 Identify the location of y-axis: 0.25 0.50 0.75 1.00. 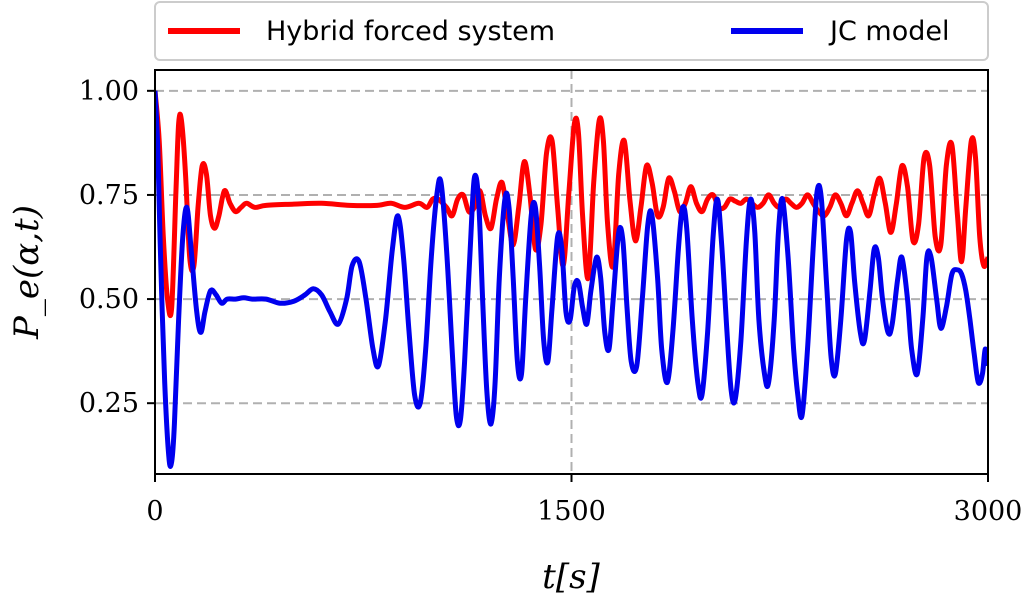
(117, 247).